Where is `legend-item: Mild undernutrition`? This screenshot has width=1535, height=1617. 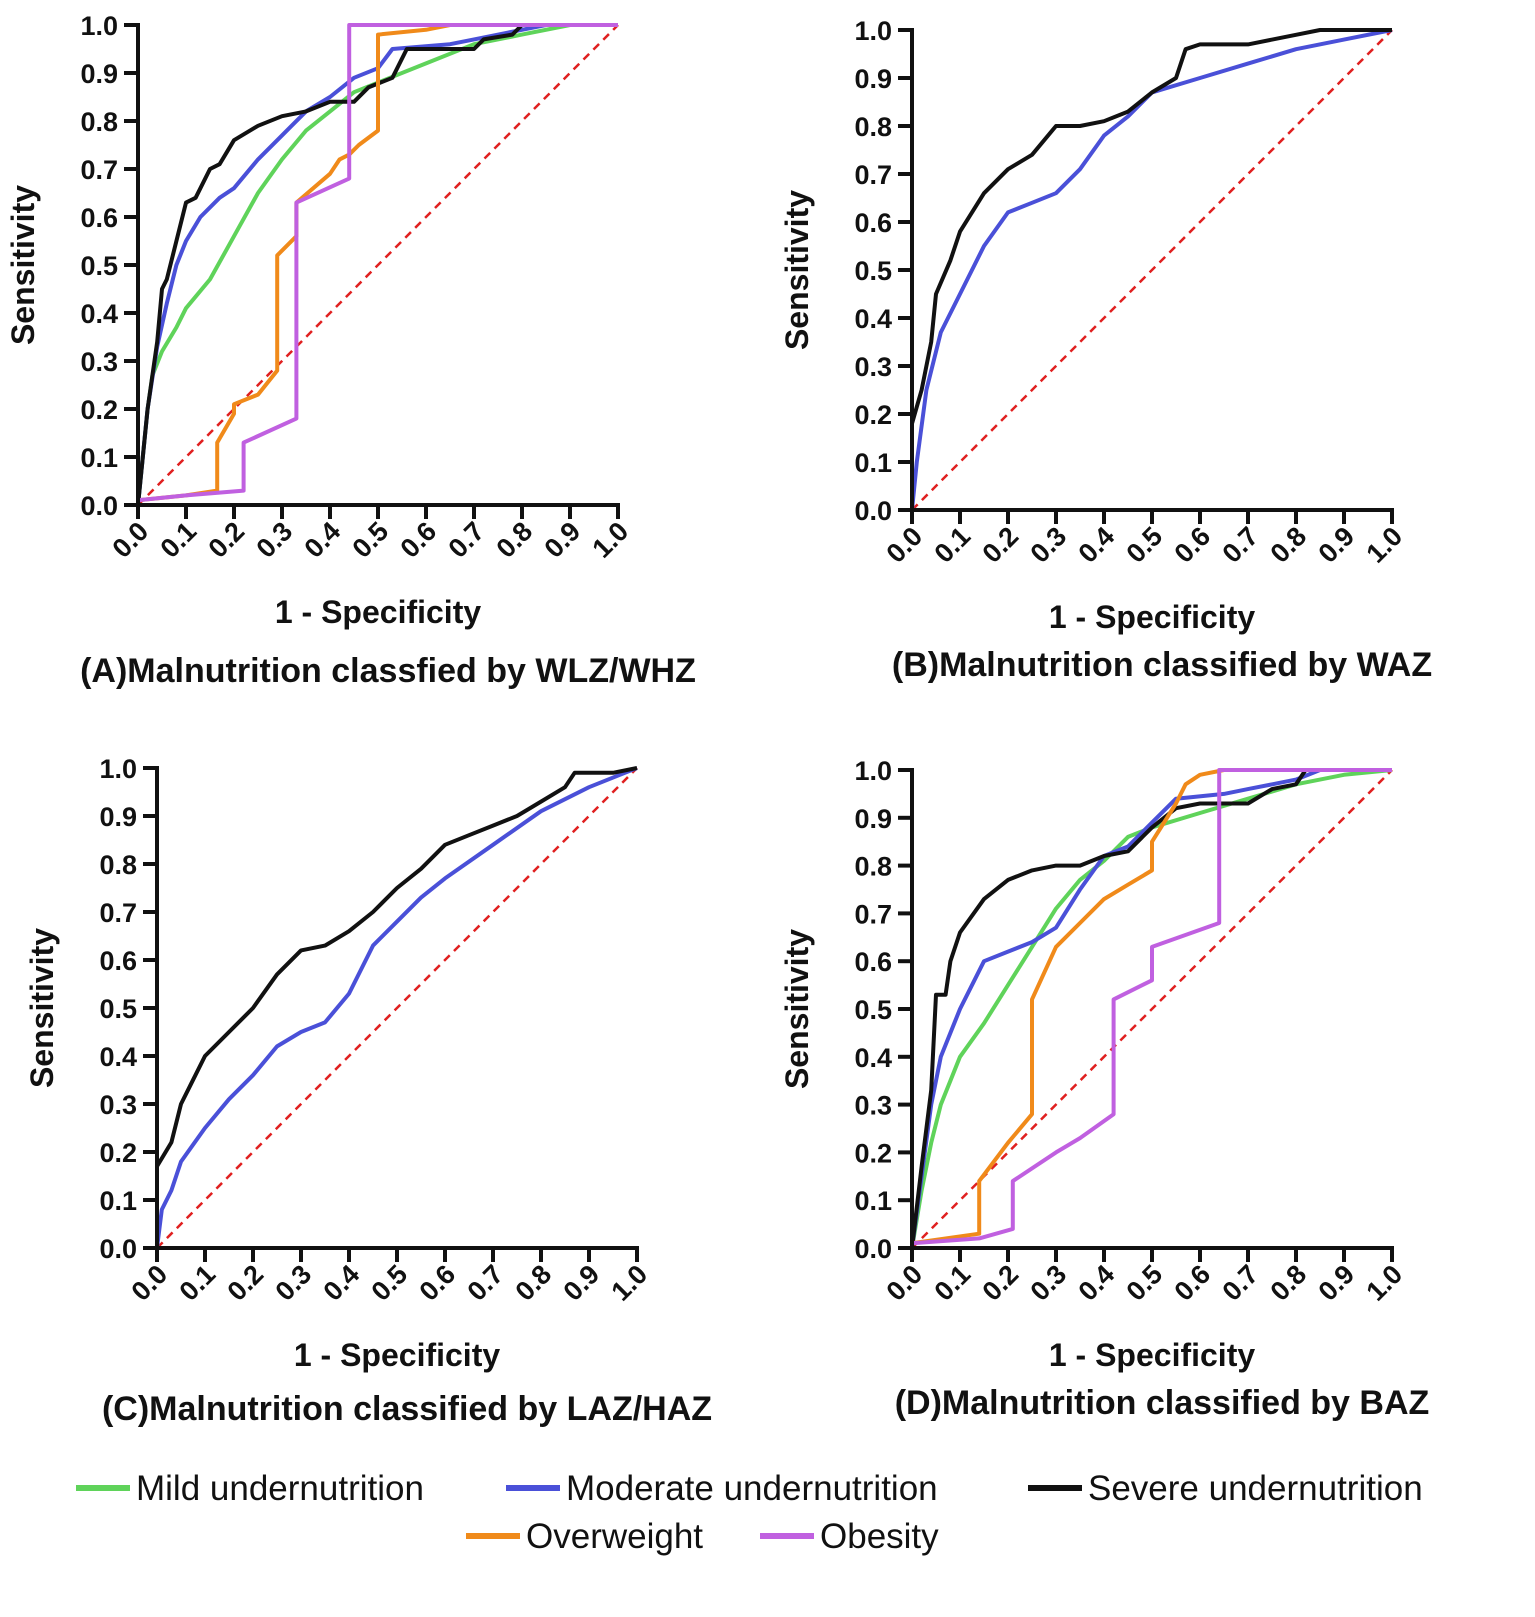 legend-item: Mild undernutrition is located at coordinates (250, 1488).